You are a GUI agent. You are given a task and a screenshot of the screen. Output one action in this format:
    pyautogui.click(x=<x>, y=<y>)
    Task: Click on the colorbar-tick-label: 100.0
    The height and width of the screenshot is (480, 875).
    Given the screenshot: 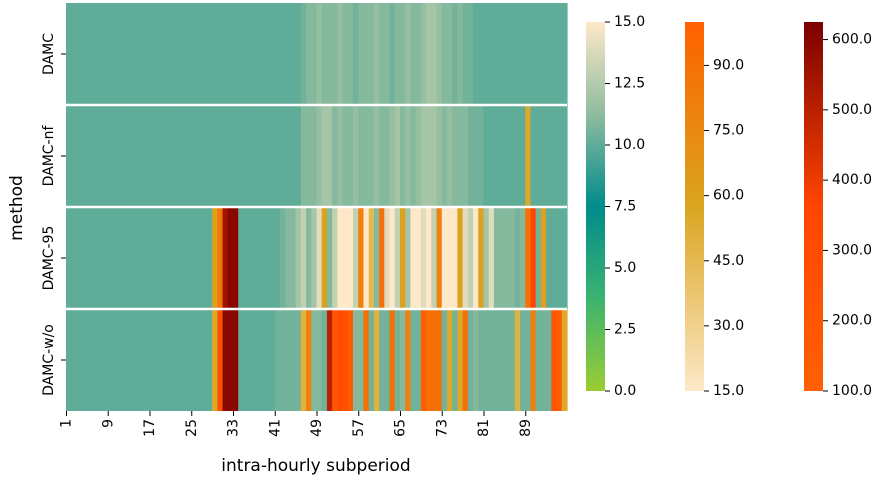 What is the action you would take?
    pyautogui.click(x=852, y=391)
    